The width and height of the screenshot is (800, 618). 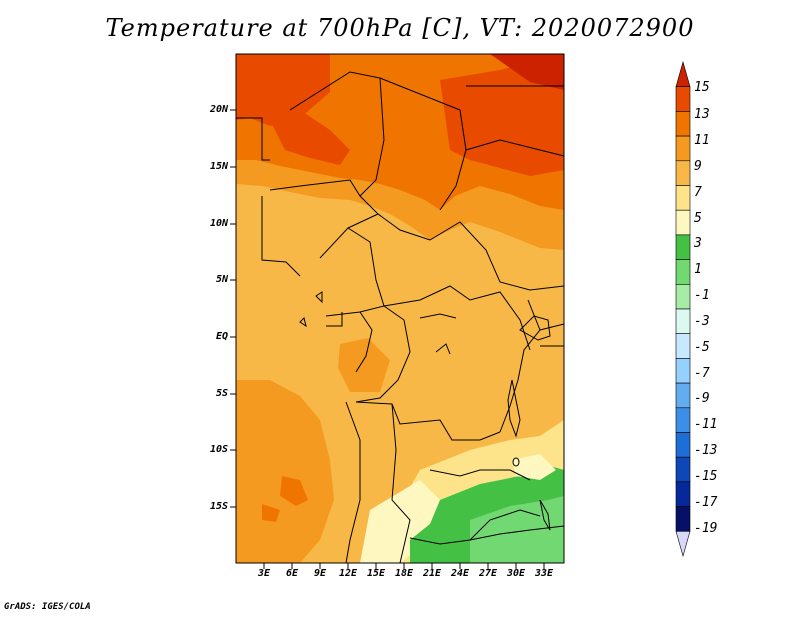 What do you see at coordinates (698, 218) in the screenshot?
I see `colorbar-label: 5` at bounding box center [698, 218].